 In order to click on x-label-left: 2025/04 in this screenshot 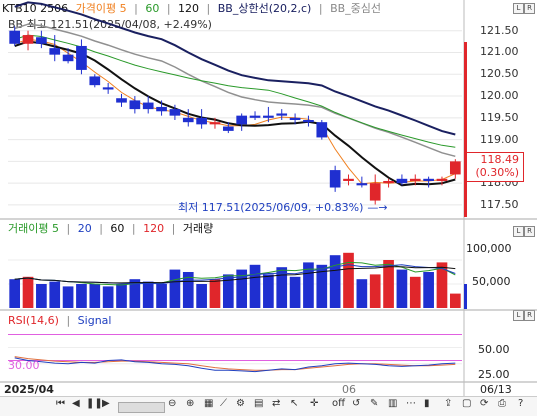, I will do `click(29, 389)`.